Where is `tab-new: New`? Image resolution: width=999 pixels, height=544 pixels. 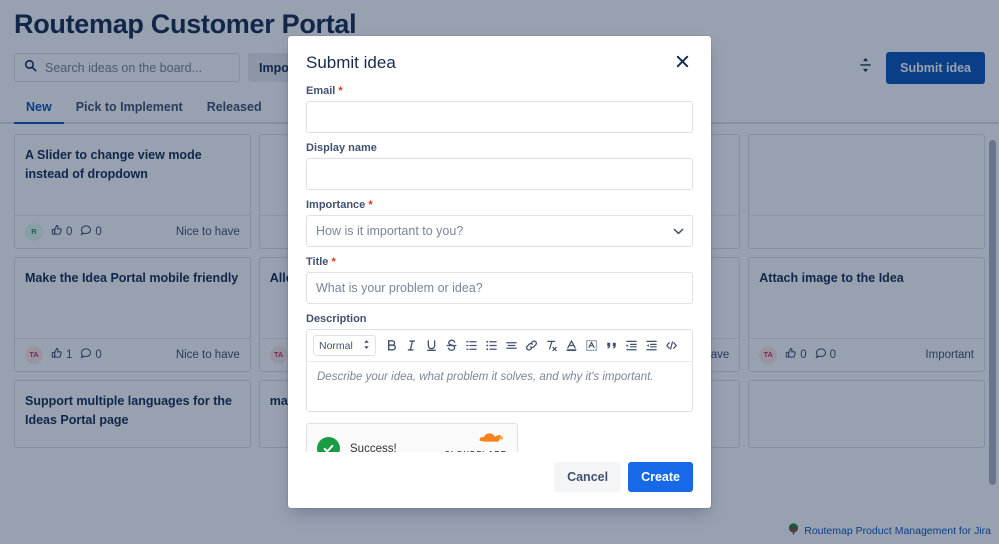 tab-new: New is located at coordinates (39, 109).